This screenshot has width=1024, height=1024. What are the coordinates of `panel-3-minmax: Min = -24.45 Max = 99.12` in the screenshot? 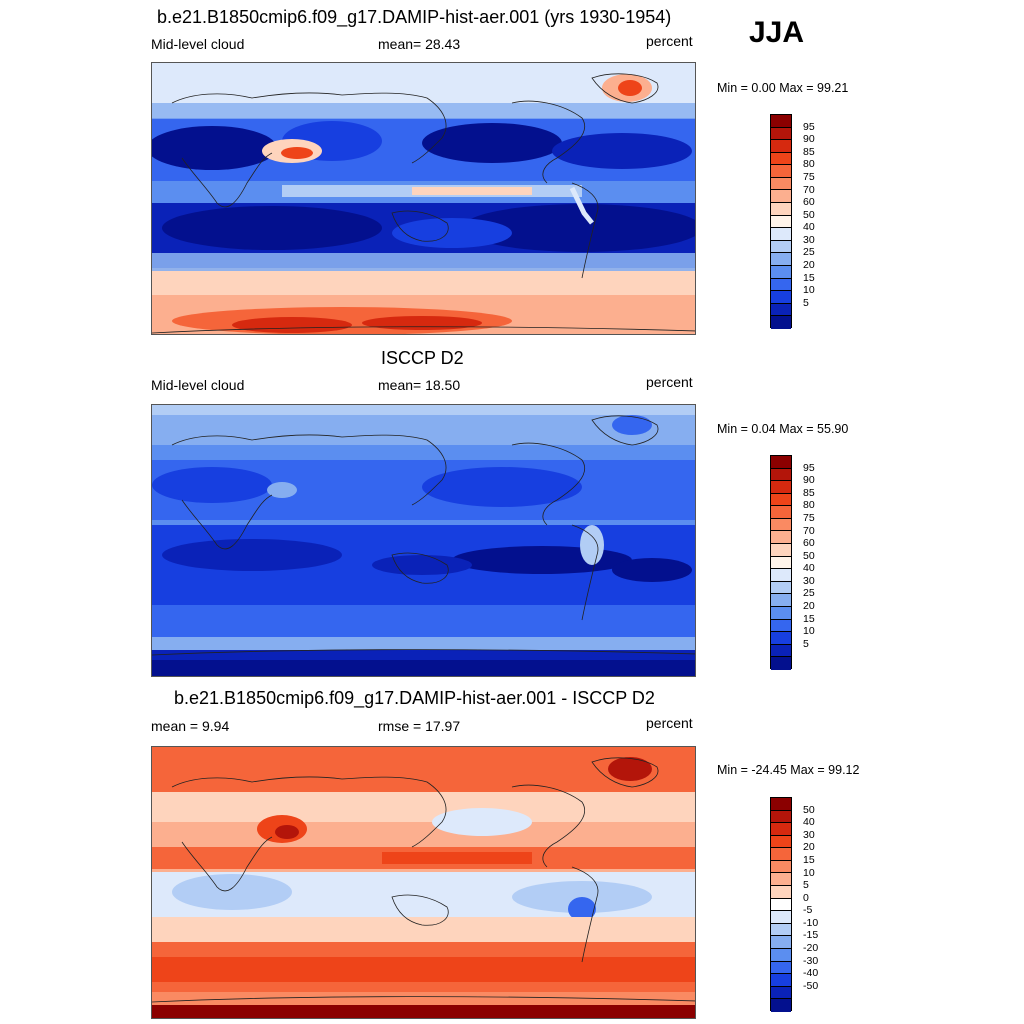 It's located at (788, 770).